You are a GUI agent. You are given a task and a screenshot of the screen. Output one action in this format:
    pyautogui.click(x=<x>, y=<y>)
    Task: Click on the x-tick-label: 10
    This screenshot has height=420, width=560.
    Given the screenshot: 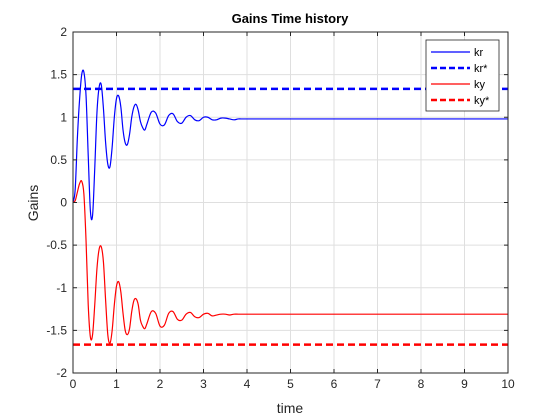 What is the action you would take?
    pyautogui.click(x=508, y=384)
    